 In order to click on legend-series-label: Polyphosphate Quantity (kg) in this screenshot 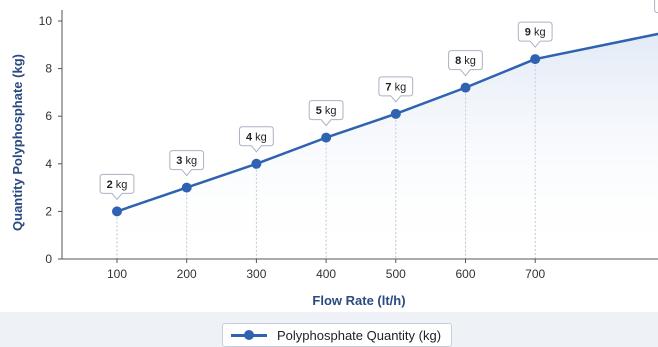, I will do `click(359, 335)`.